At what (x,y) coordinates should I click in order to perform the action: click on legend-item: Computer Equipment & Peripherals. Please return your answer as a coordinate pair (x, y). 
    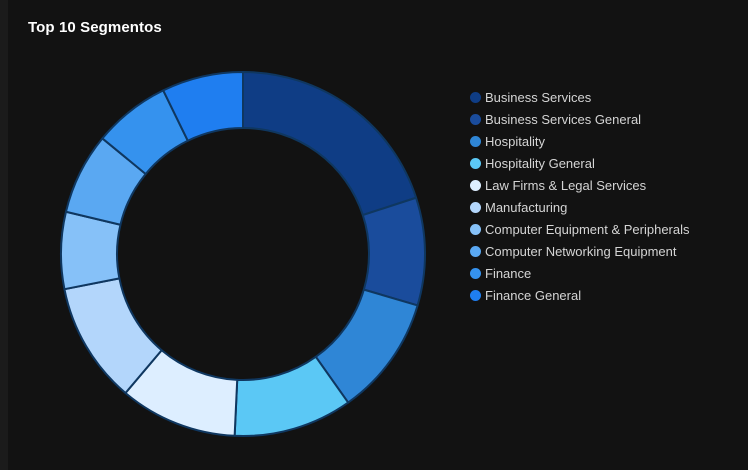
    Looking at the image, I should click on (580, 229).